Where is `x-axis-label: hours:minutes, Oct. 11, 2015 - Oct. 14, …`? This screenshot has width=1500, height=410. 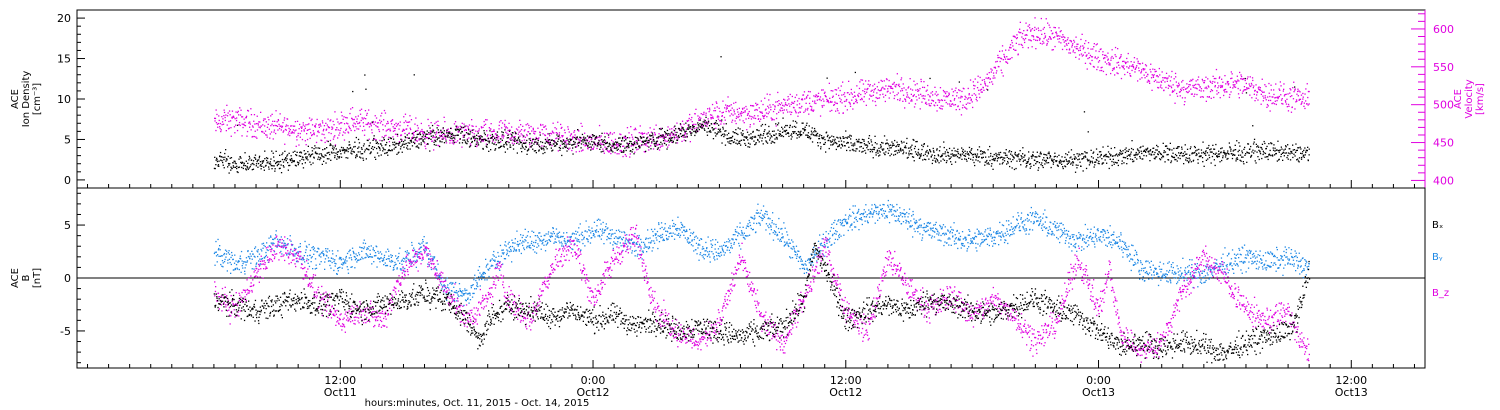 x-axis-label: hours:minutes, Oct. 11, 2015 - Oct. 14, … is located at coordinates (477, 403).